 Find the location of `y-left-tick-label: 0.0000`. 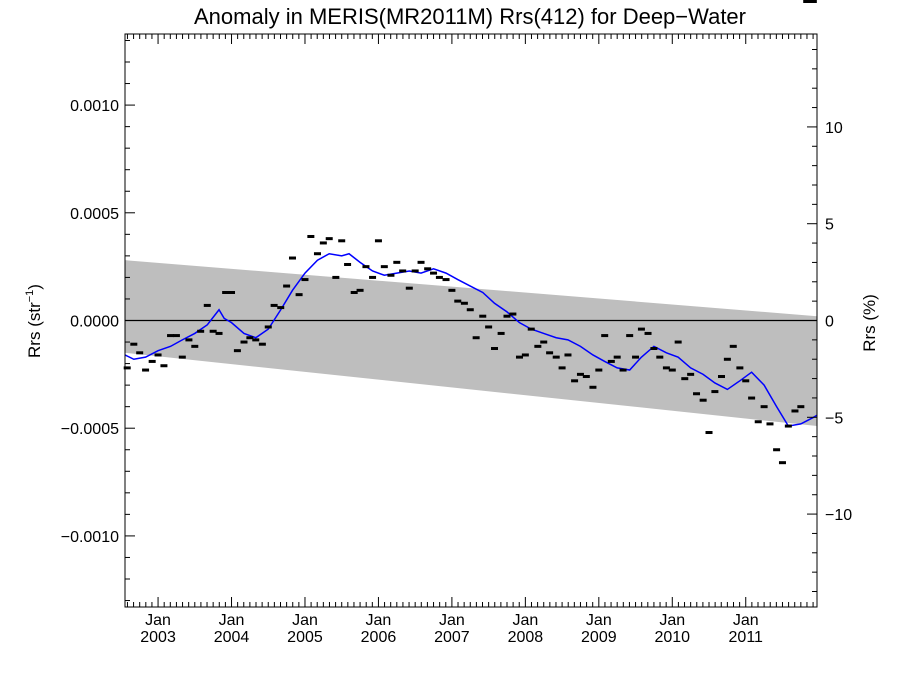

y-left-tick-label: 0.0000 is located at coordinates (94, 322).